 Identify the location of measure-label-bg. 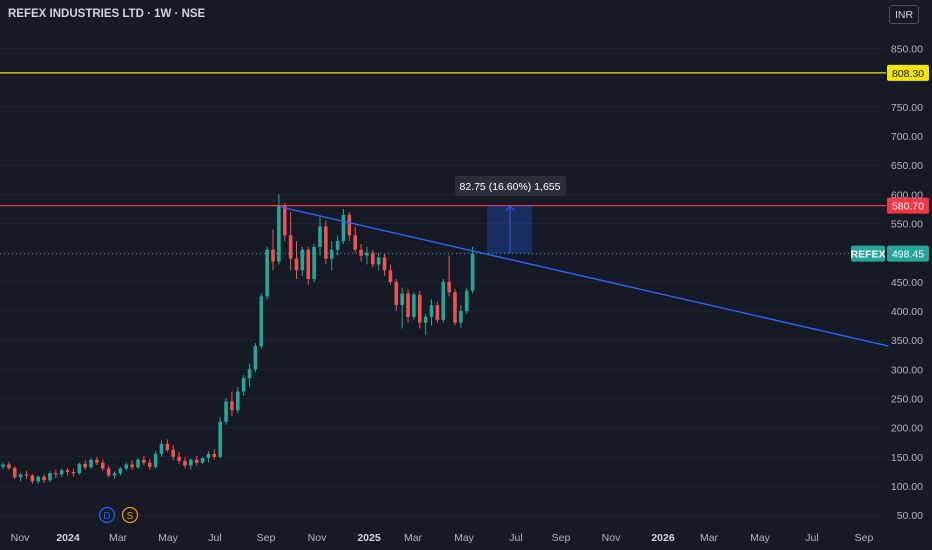
(510, 186).